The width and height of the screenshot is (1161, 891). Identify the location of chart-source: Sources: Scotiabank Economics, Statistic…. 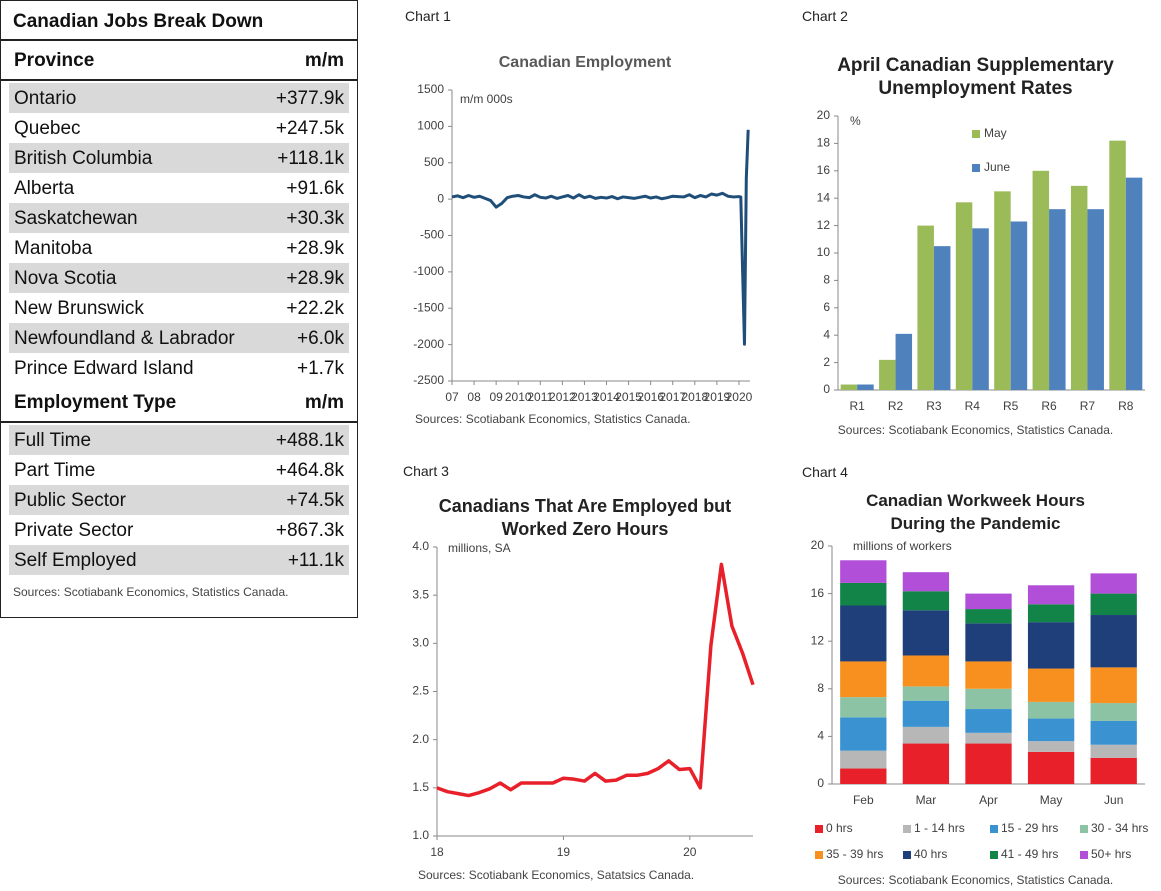
(975, 880).